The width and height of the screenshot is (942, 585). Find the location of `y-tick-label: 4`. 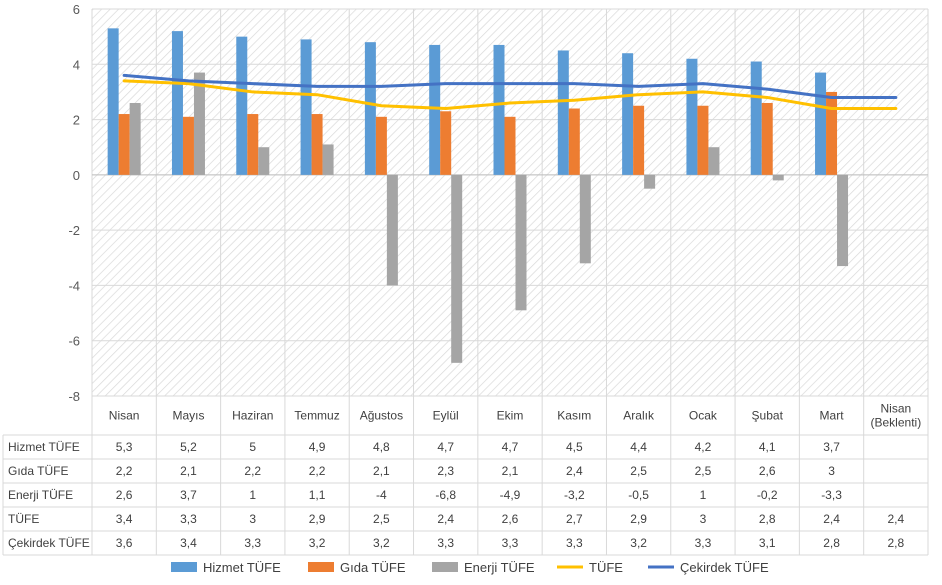

y-tick-label: 4 is located at coordinates (76, 64).